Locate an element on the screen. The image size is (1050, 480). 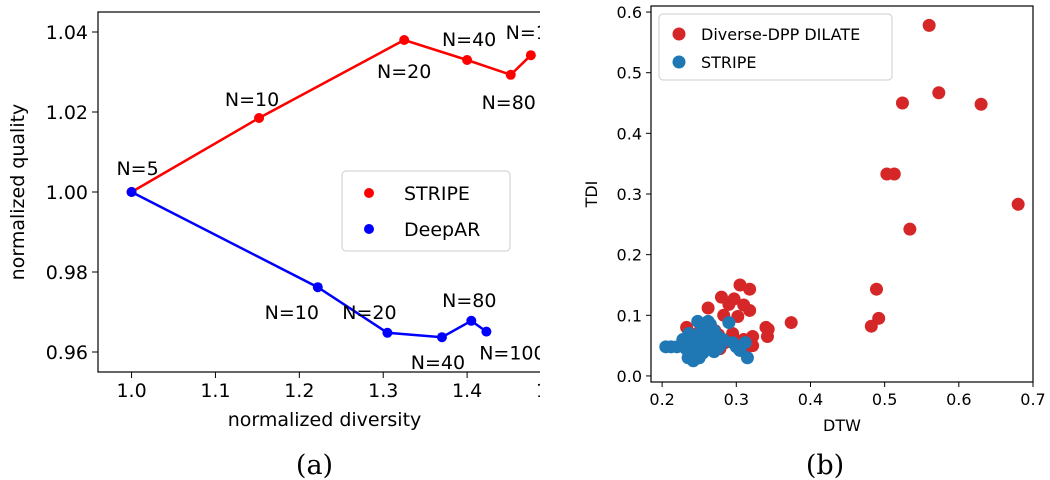
y-tick-label: 0.6 is located at coordinates (629, 12).